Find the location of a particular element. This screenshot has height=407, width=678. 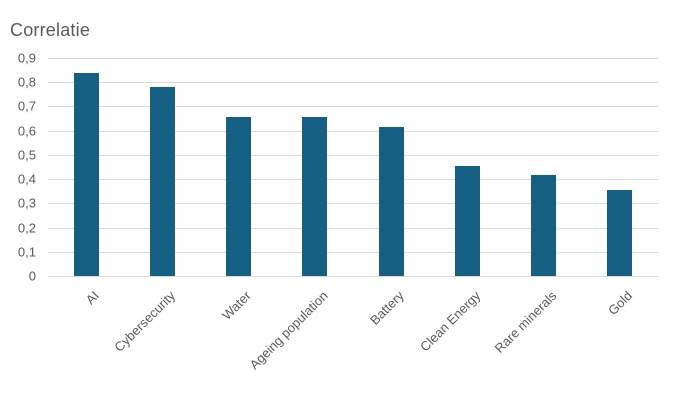

chart-title: Correlatie is located at coordinates (50, 30).